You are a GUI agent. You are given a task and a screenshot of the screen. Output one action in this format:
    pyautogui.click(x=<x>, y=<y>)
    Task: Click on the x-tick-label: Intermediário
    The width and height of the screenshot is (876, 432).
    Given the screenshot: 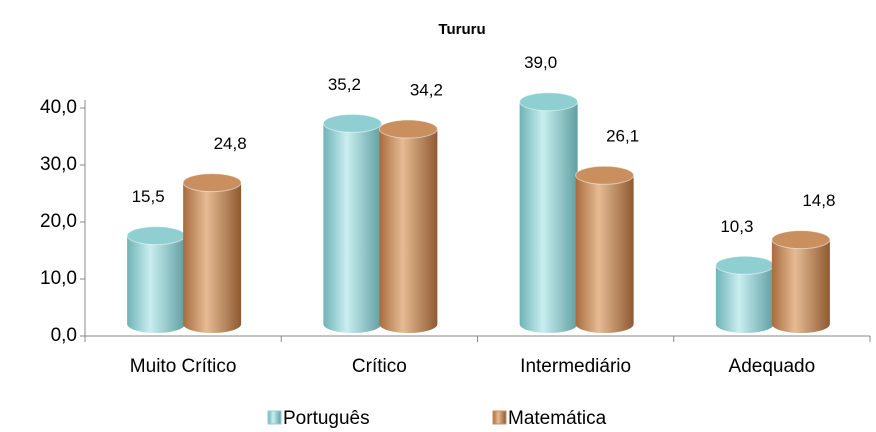 What is the action you would take?
    pyautogui.click(x=575, y=366)
    